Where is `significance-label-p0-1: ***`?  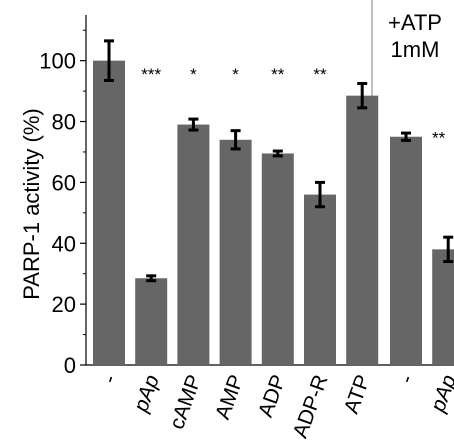 significance-label-p0-1: *** is located at coordinates (151, 74).